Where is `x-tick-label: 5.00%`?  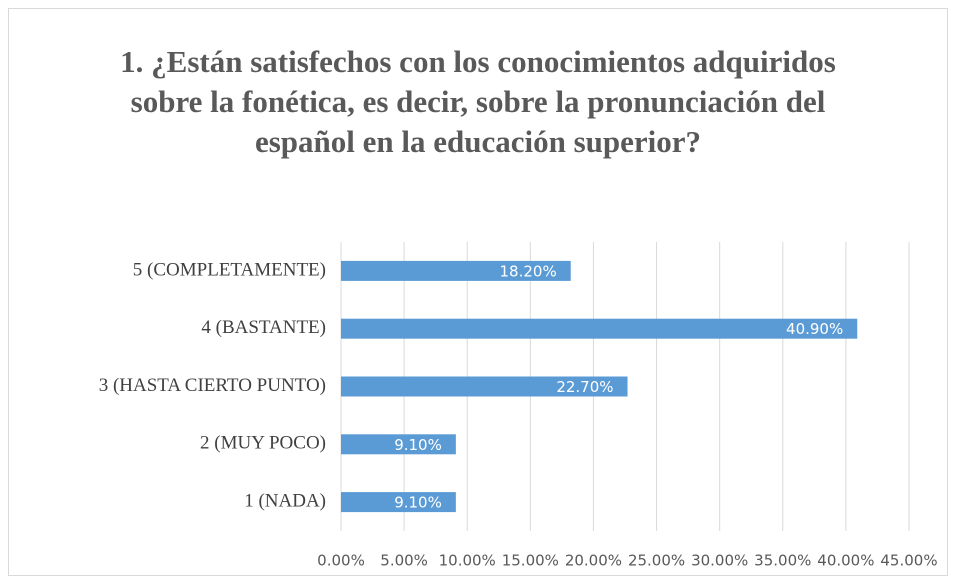
x-tick-label: 5.00% is located at coordinates (404, 561).